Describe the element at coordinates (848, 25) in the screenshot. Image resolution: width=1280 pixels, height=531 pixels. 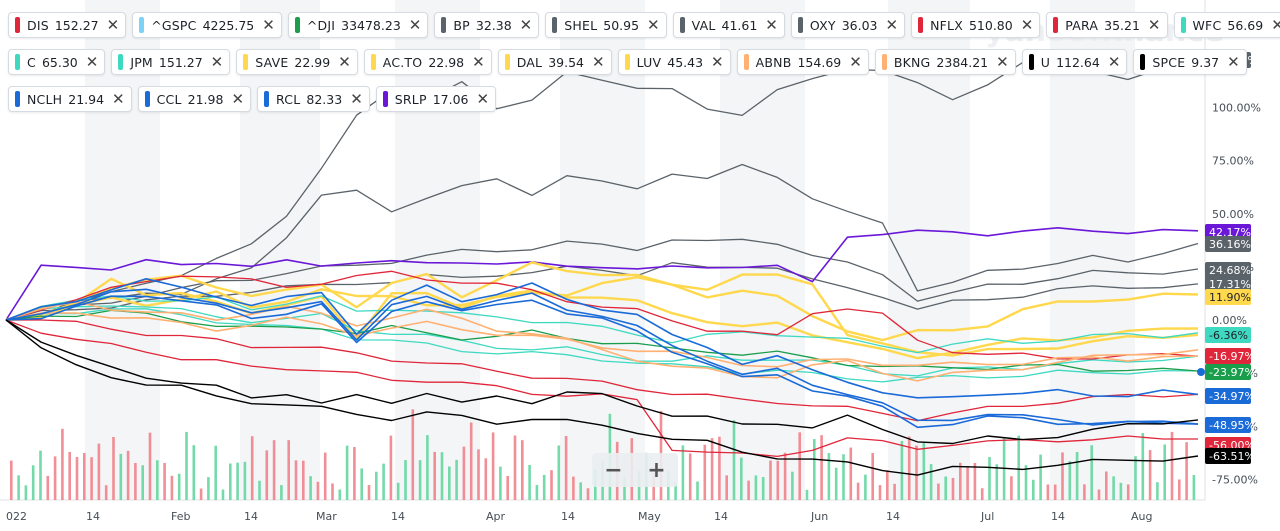
I see `symbol-chip: OXY 36.03 ✕` at that location.